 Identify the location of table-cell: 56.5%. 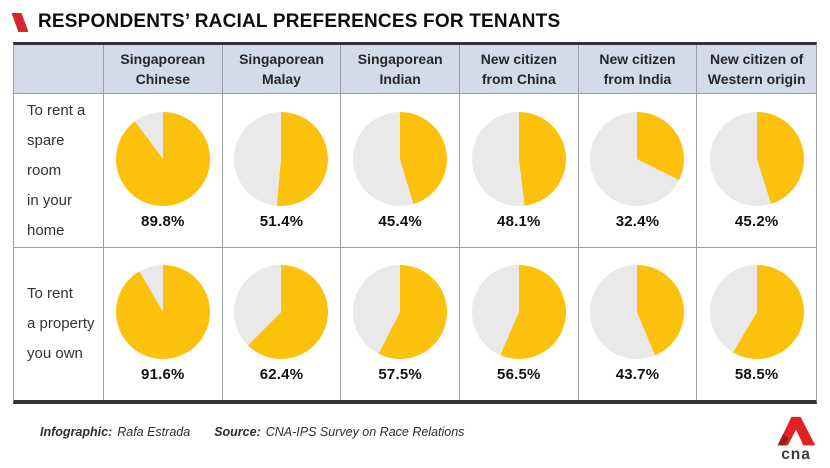
(519, 324).